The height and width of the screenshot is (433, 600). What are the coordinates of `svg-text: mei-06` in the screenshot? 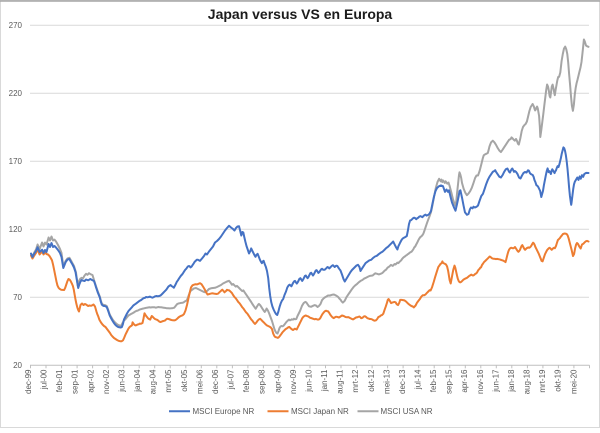 It's located at (199, 381).